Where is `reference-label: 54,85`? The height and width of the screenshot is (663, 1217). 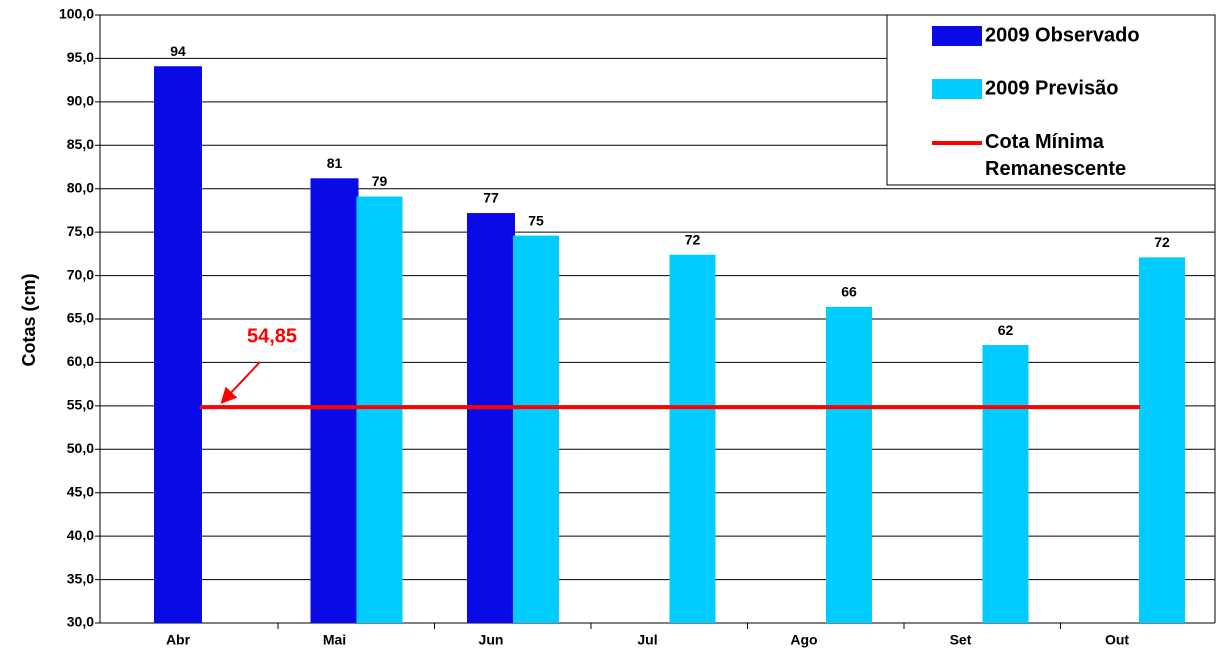
reference-label: 54,85 is located at coordinates (272, 336).